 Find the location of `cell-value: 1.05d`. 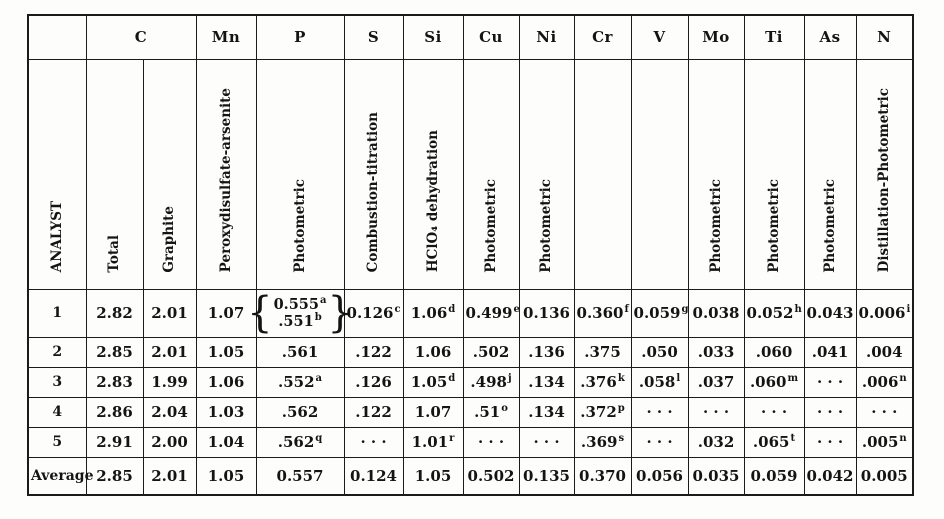

cell-value: 1.05d is located at coordinates (433, 382).